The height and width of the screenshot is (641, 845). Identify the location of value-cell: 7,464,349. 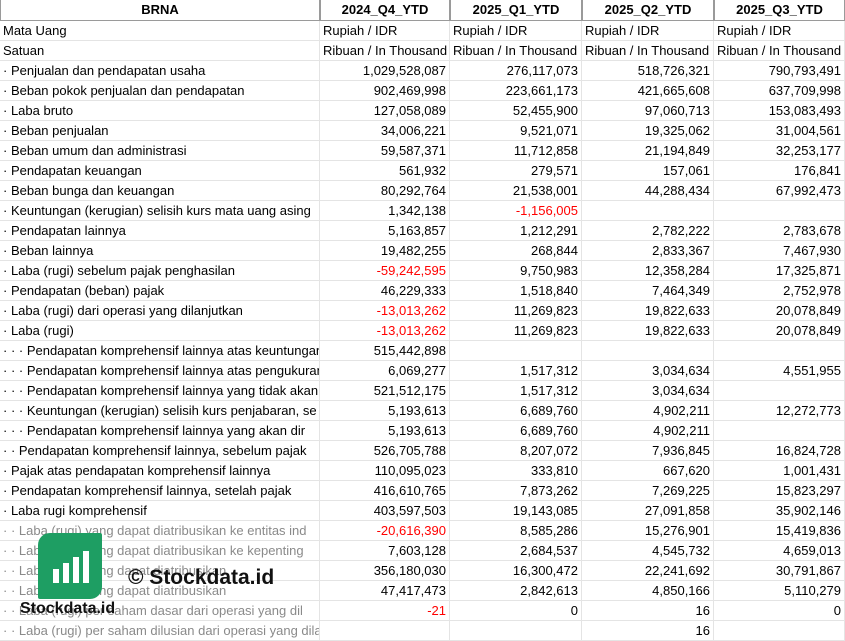
(648, 291).